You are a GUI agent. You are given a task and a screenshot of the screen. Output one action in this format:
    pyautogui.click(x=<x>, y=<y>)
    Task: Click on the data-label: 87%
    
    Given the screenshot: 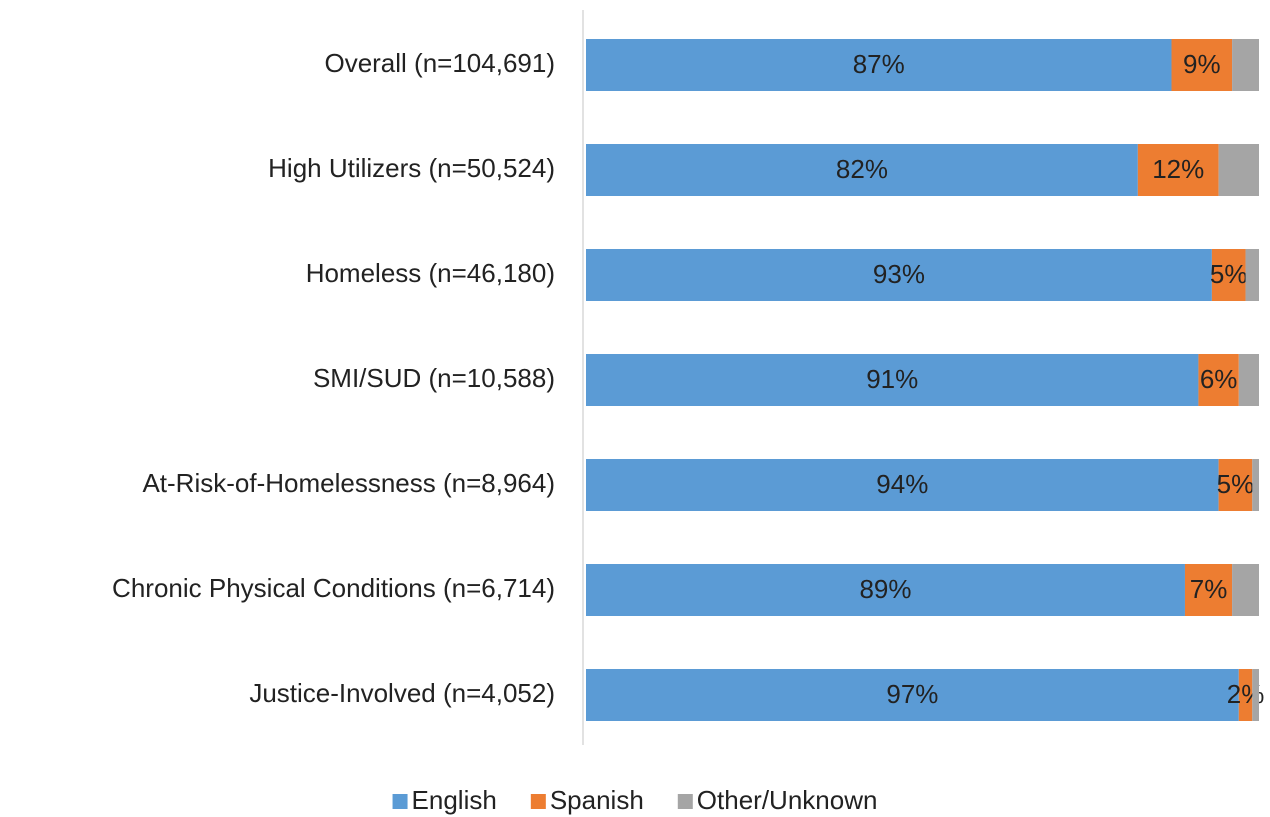 What is the action you would take?
    pyautogui.click(x=879, y=64)
    